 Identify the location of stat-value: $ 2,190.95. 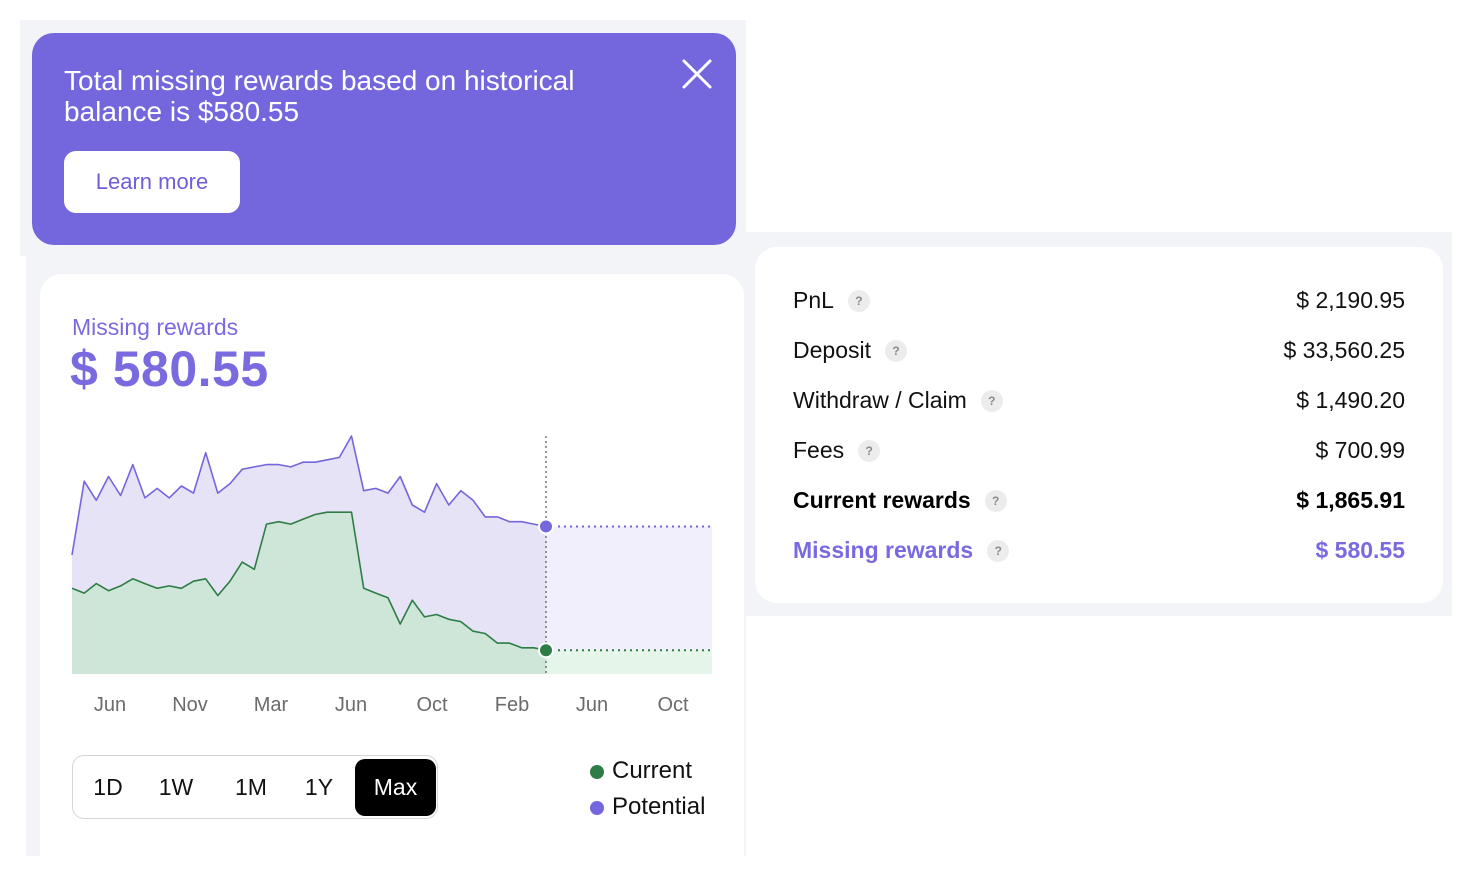
(1350, 300).